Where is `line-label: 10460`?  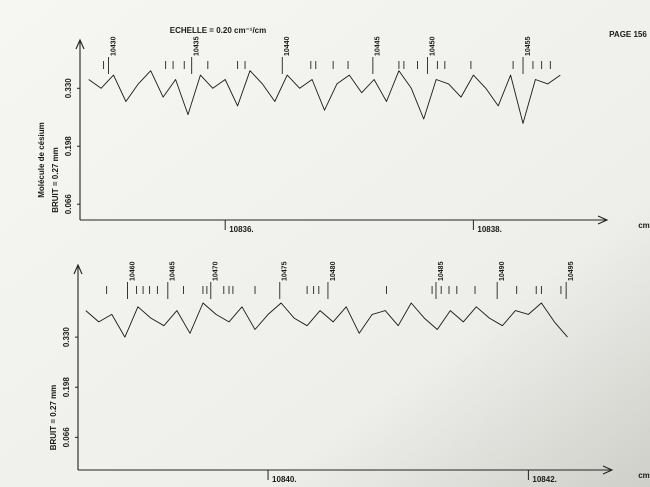 line-label: 10460 is located at coordinates (132, 271).